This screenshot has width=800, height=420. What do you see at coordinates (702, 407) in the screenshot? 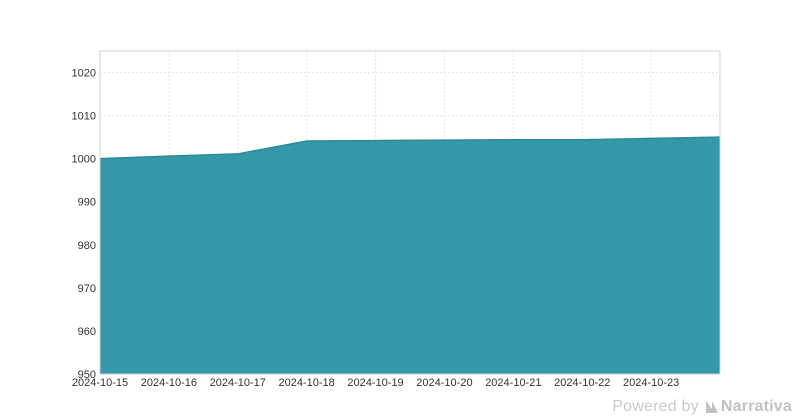
I see `watermark: Powered by Narrativa` at bounding box center [702, 407].